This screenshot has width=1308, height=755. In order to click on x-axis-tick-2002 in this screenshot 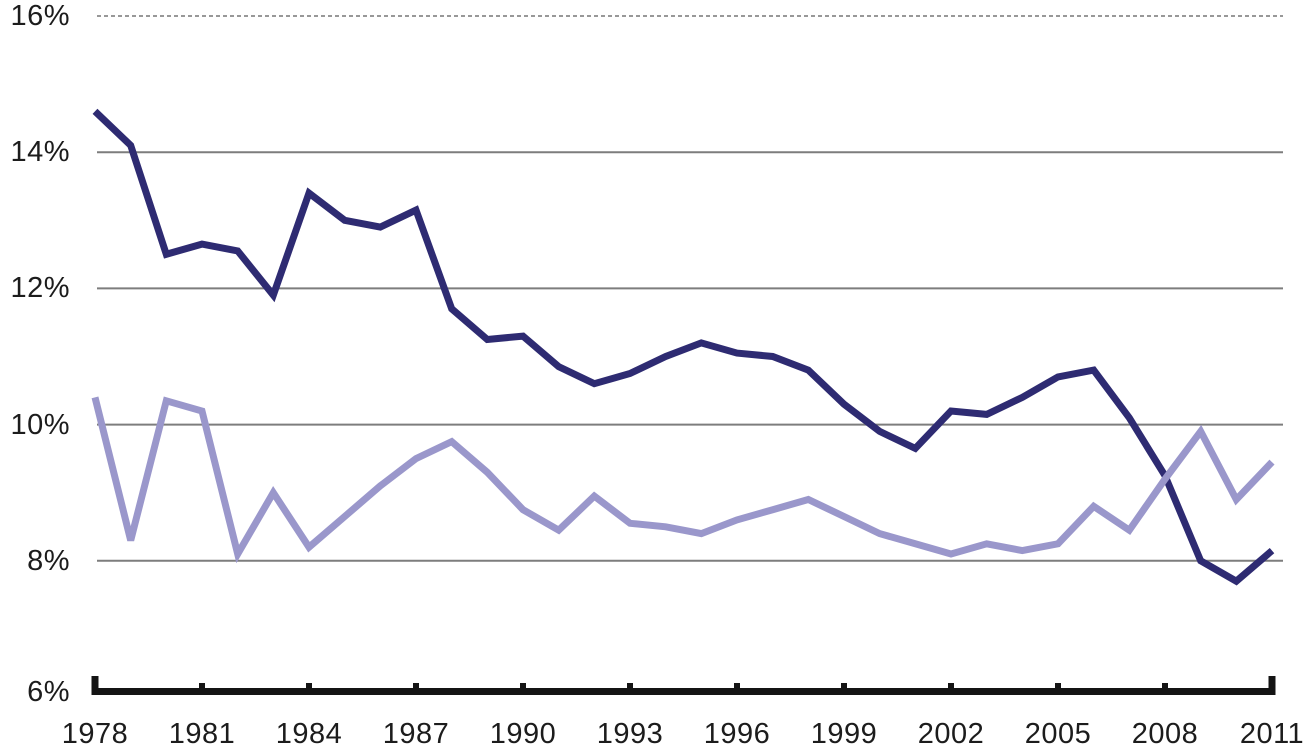, I will do `click(951, 689)`.